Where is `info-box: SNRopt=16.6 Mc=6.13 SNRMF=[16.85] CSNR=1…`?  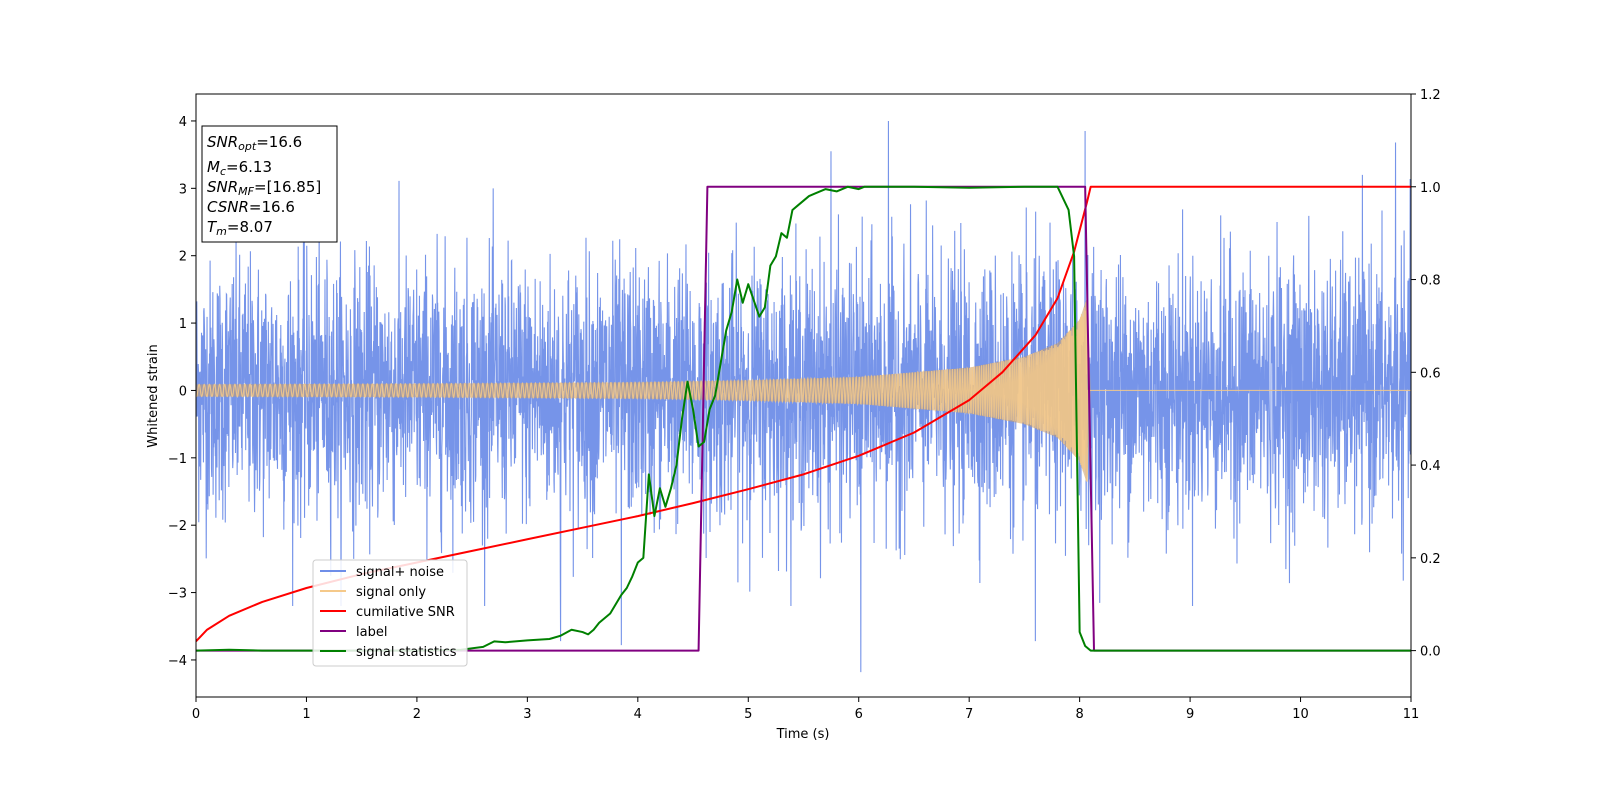
info-box: SNRopt=16.6 Mc=6.13 SNRMF=[16.85] CSNR=1… is located at coordinates (269, 184).